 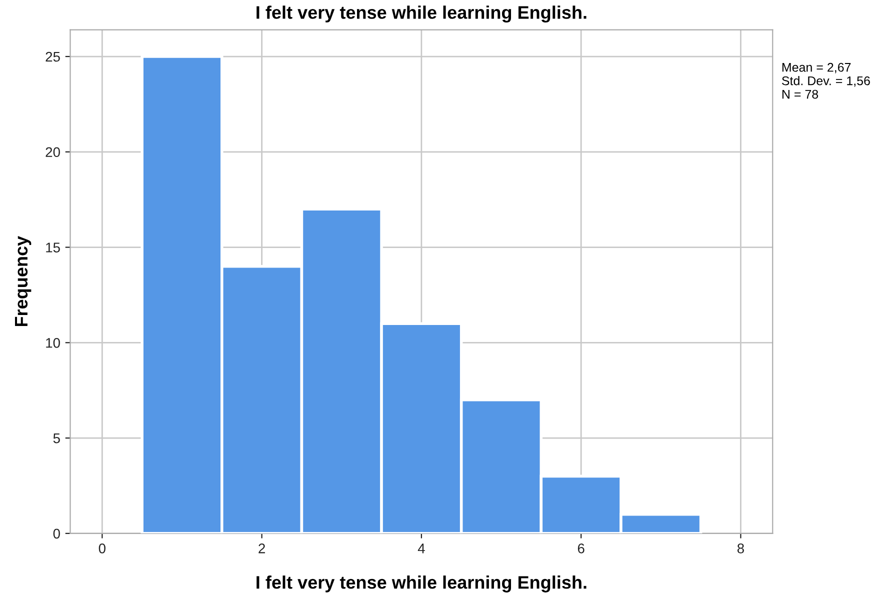 I want to click on x-tick-label: 0, so click(x=102, y=549).